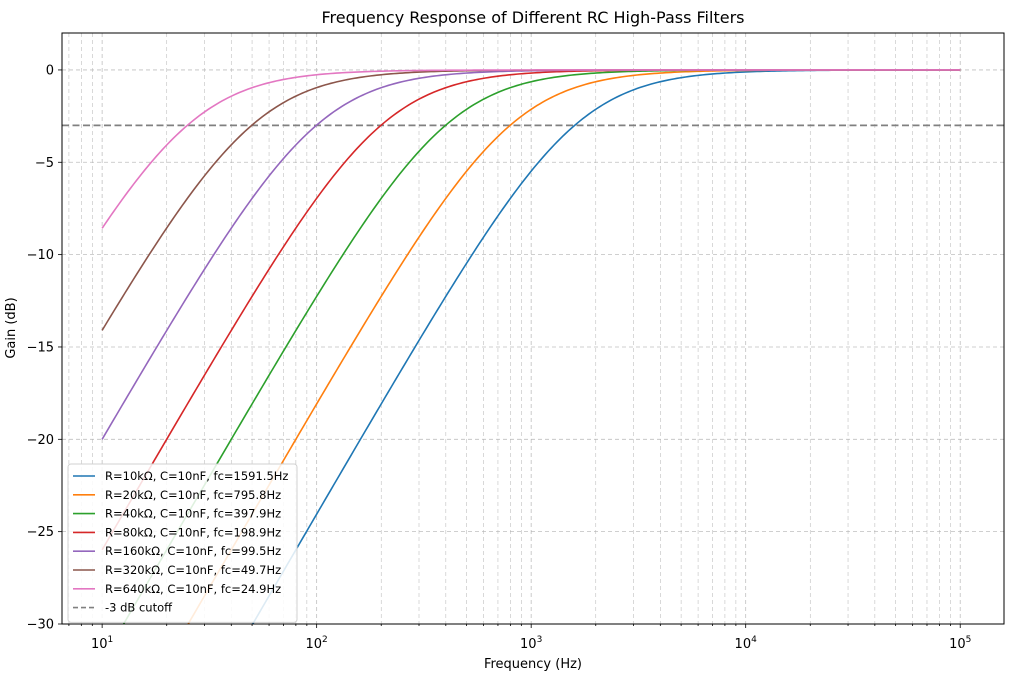 Image resolution: width=1017 pixels, height=677 pixels. I want to click on legend-label-2: R=20kΩ, C=10nF, fc=795.8Hz, so click(193, 495).